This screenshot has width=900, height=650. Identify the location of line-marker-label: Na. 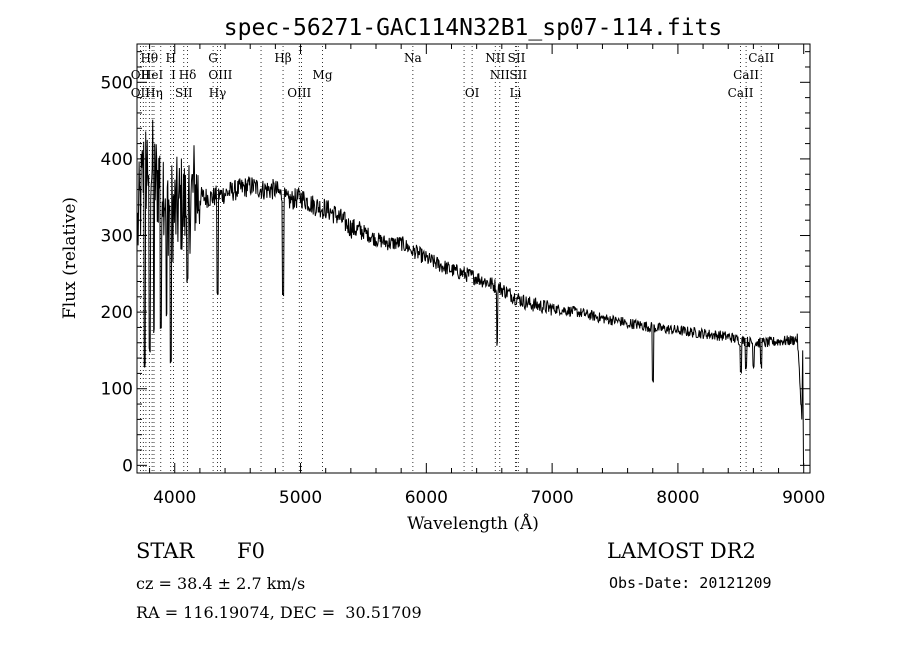
(413, 58).